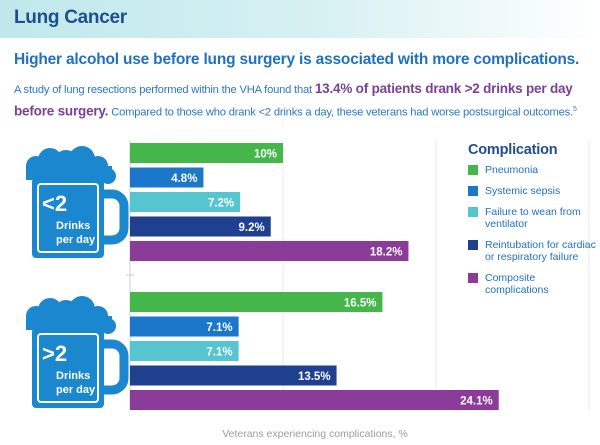 Image resolution: width=600 pixels, height=445 pixels. Describe the element at coordinates (315, 434) in the screenshot. I see `x-axis-title: Veterans experiencing complications, %` at that location.